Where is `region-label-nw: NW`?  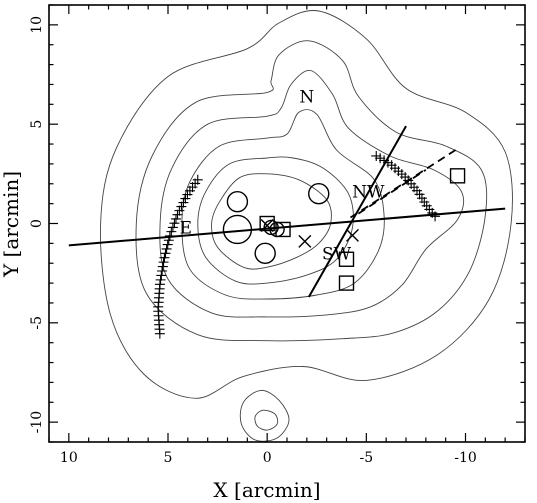 region-label-nw: NW is located at coordinates (368, 193).